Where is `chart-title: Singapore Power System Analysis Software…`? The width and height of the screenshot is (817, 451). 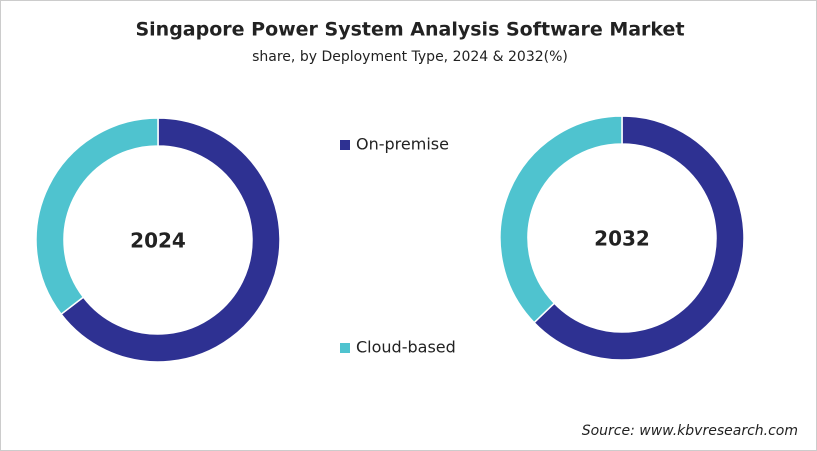 chart-title: Singapore Power System Analysis Software… is located at coordinates (409, 30).